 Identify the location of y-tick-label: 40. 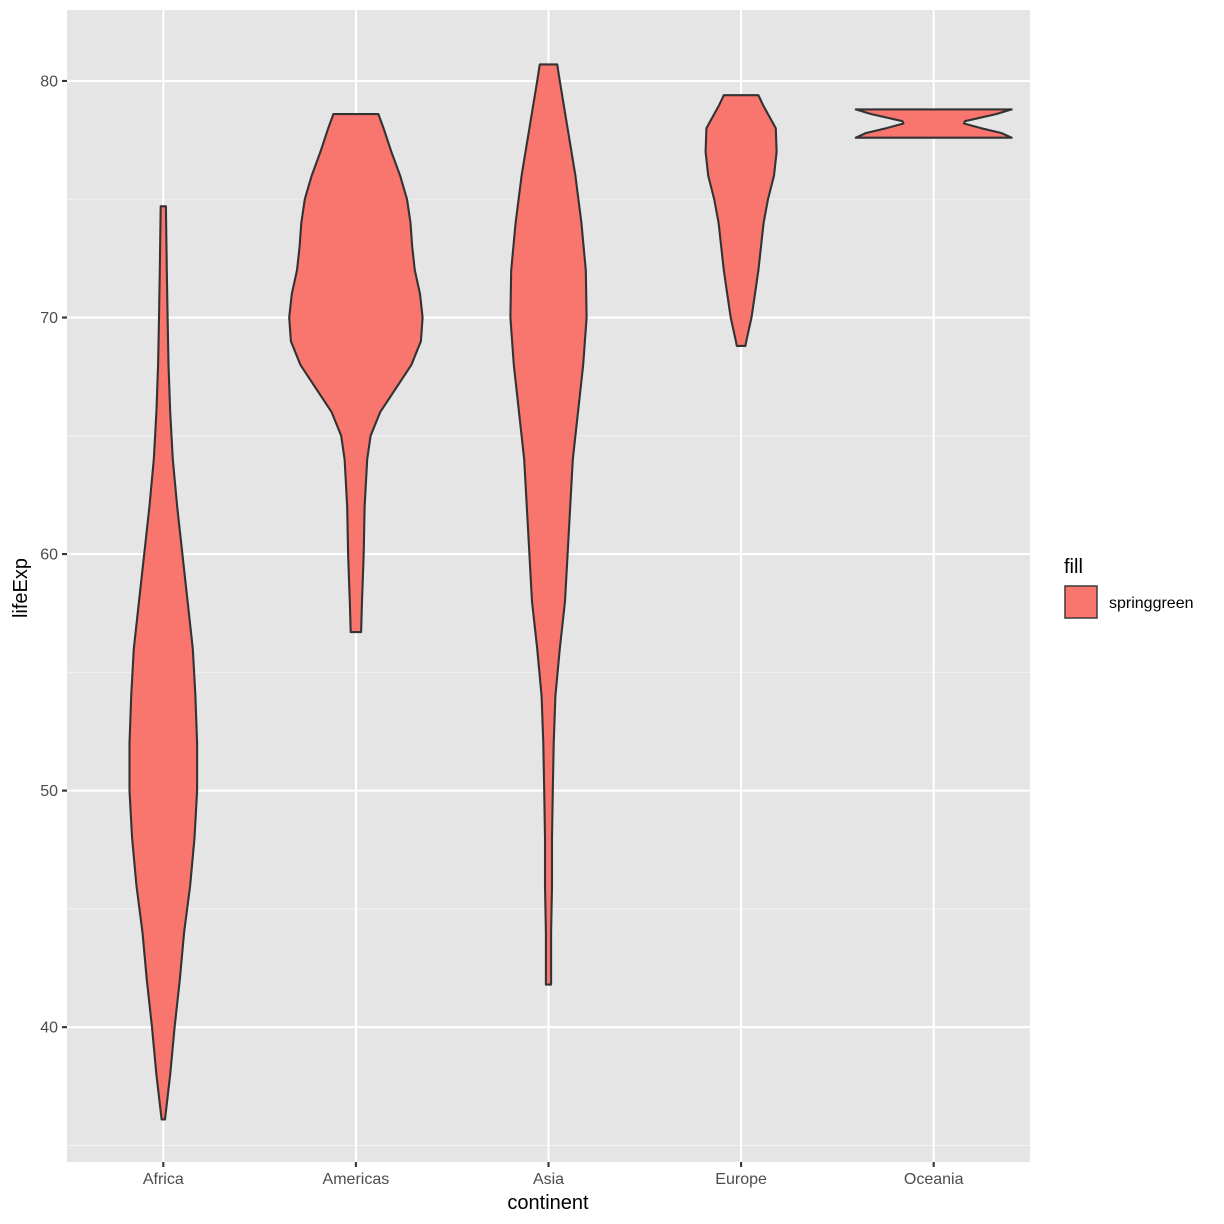
(49, 1028).